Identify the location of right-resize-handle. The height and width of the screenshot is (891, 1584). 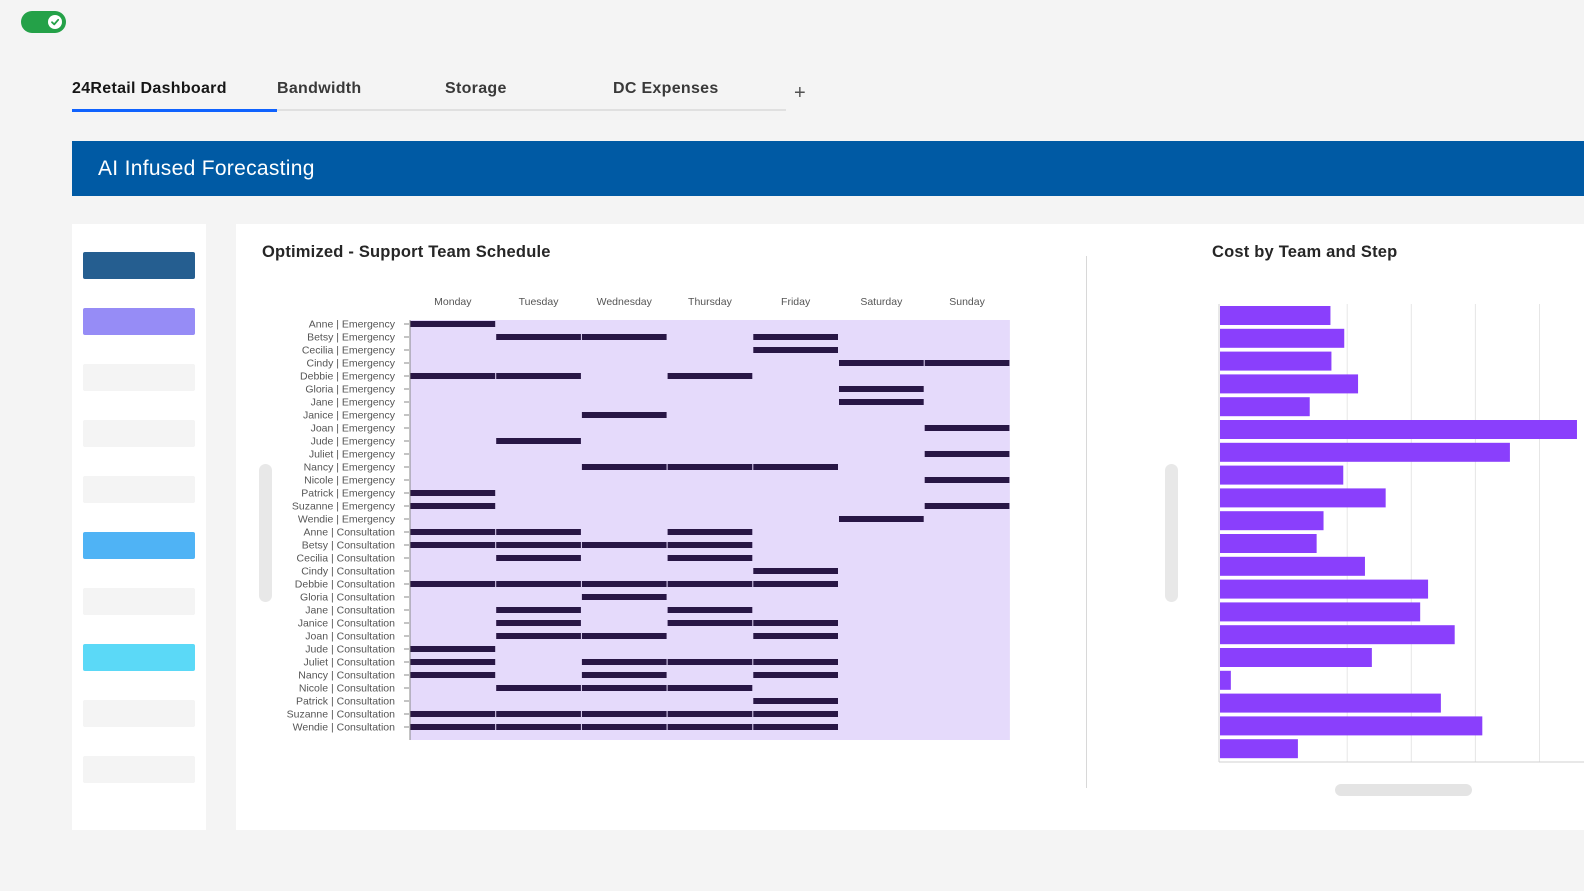
(1171, 533).